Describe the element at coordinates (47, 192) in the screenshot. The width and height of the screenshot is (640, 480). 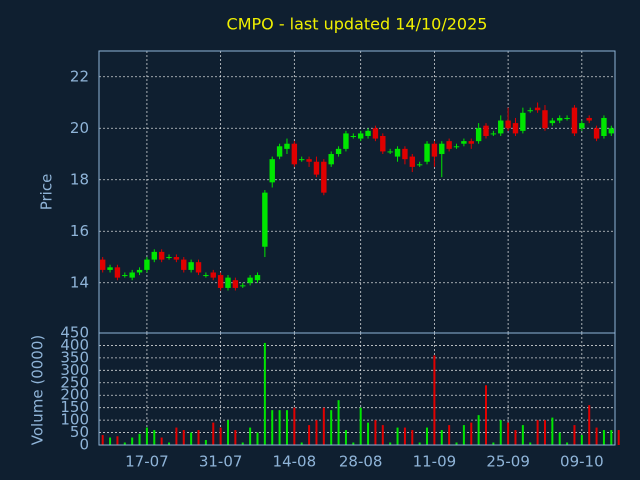
I see `y-axis-label: Price` at that location.